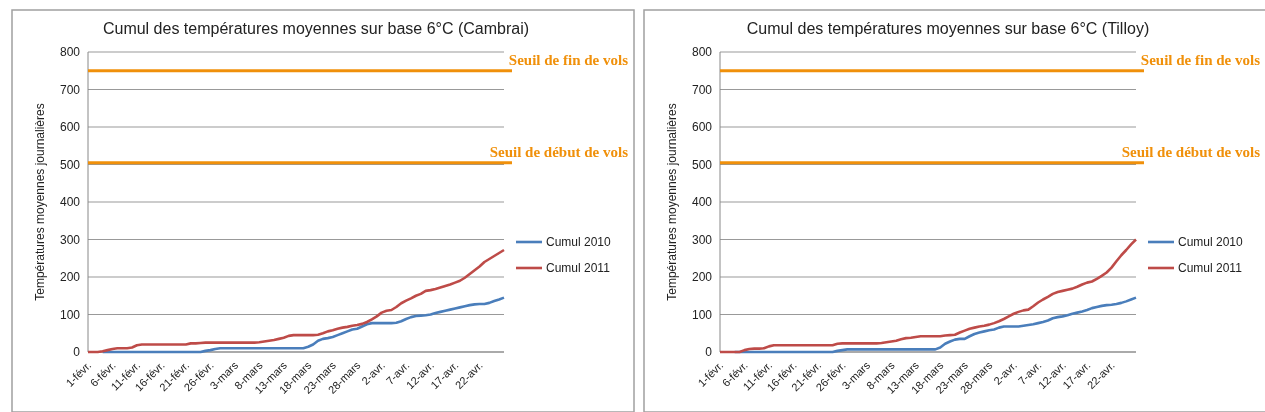  I want to click on chart-title: Cumul des températures moyennes sur base 6°C (Cambrai), so click(316, 28).